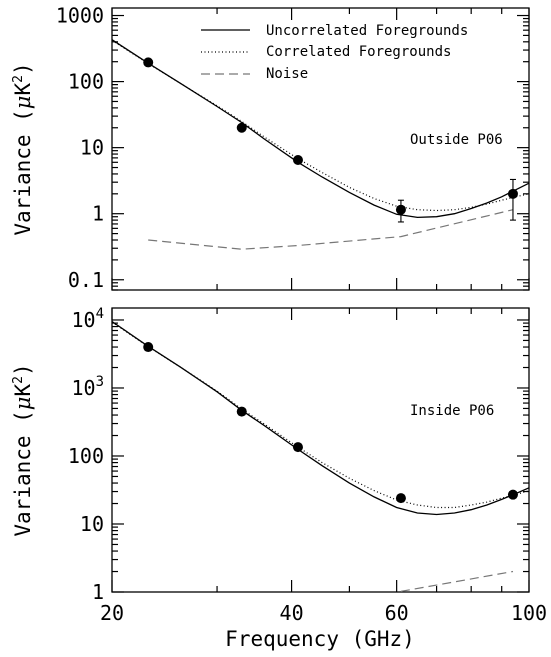 This screenshot has width=551, height=657. Describe the element at coordinates (112, 613) in the screenshot. I see `x-tick-label: 20` at that location.